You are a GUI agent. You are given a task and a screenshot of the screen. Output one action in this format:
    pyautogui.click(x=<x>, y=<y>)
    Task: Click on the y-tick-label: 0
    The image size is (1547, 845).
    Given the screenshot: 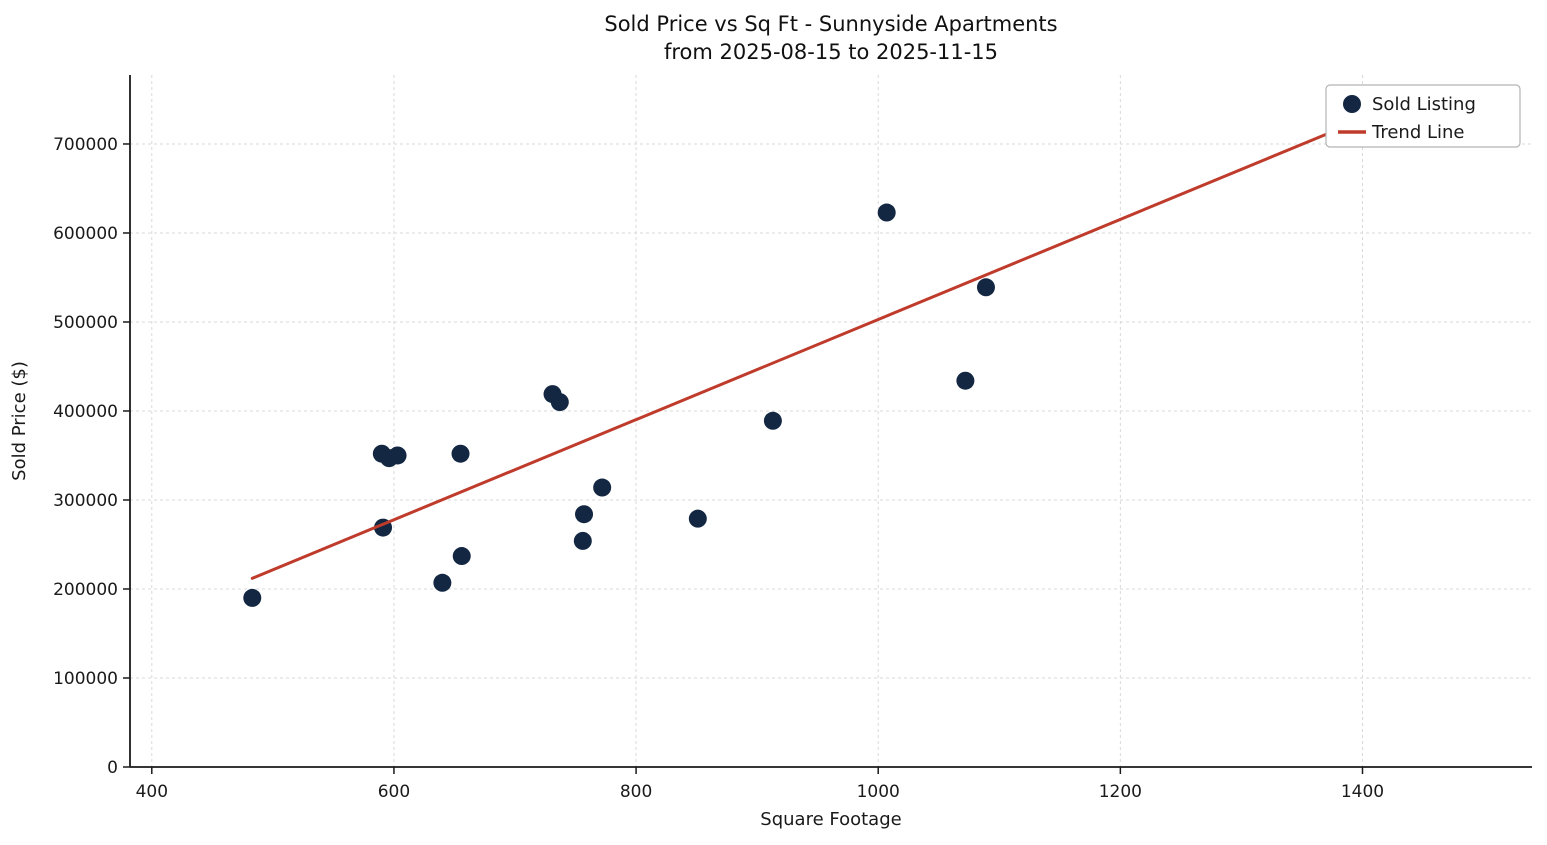 What is the action you would take?
    pyautogui.click(x=112, y=768)
    